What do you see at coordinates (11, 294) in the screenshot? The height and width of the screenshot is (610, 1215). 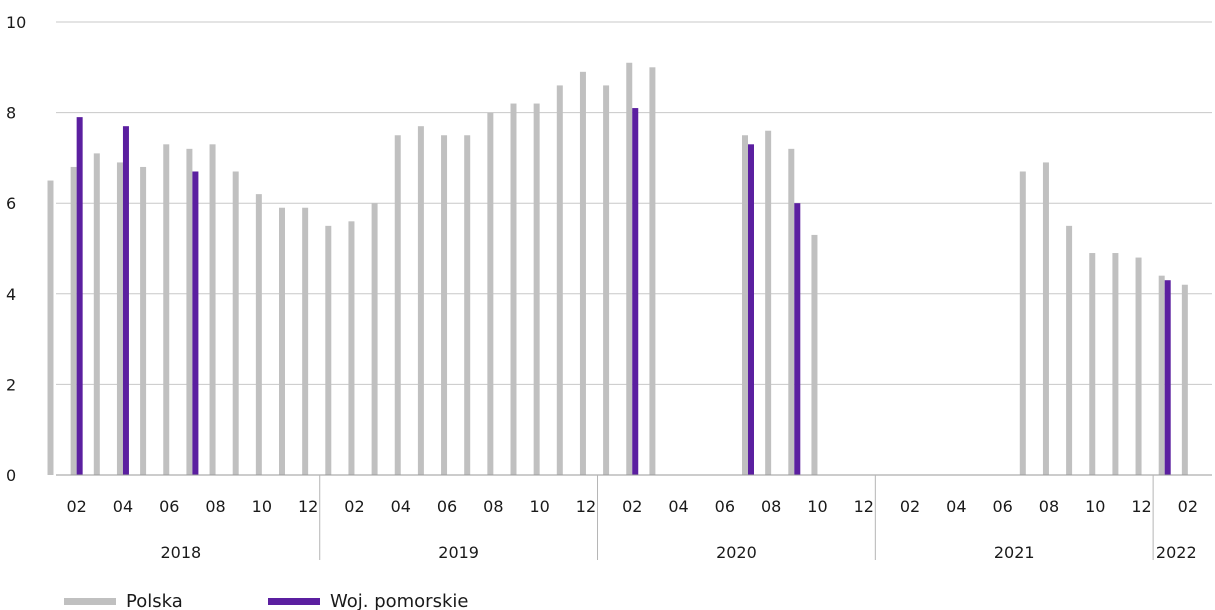 I see `y-tick-label: 4` at bounding box center [11, 294].